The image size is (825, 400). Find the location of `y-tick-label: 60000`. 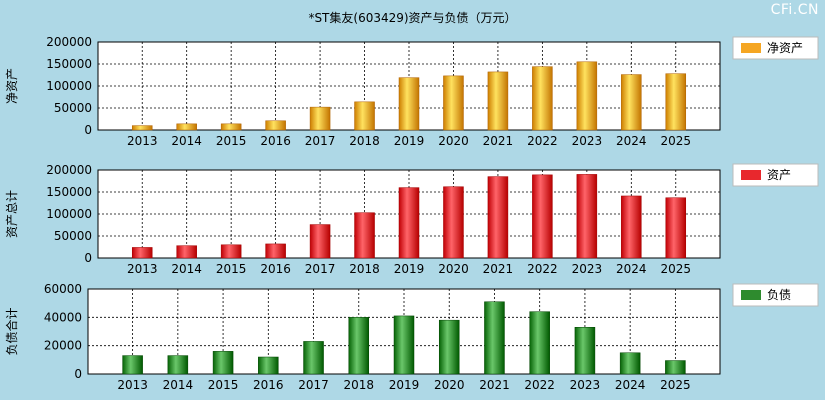

y-tick-label: 60000 is located at coordinates (63, 289).